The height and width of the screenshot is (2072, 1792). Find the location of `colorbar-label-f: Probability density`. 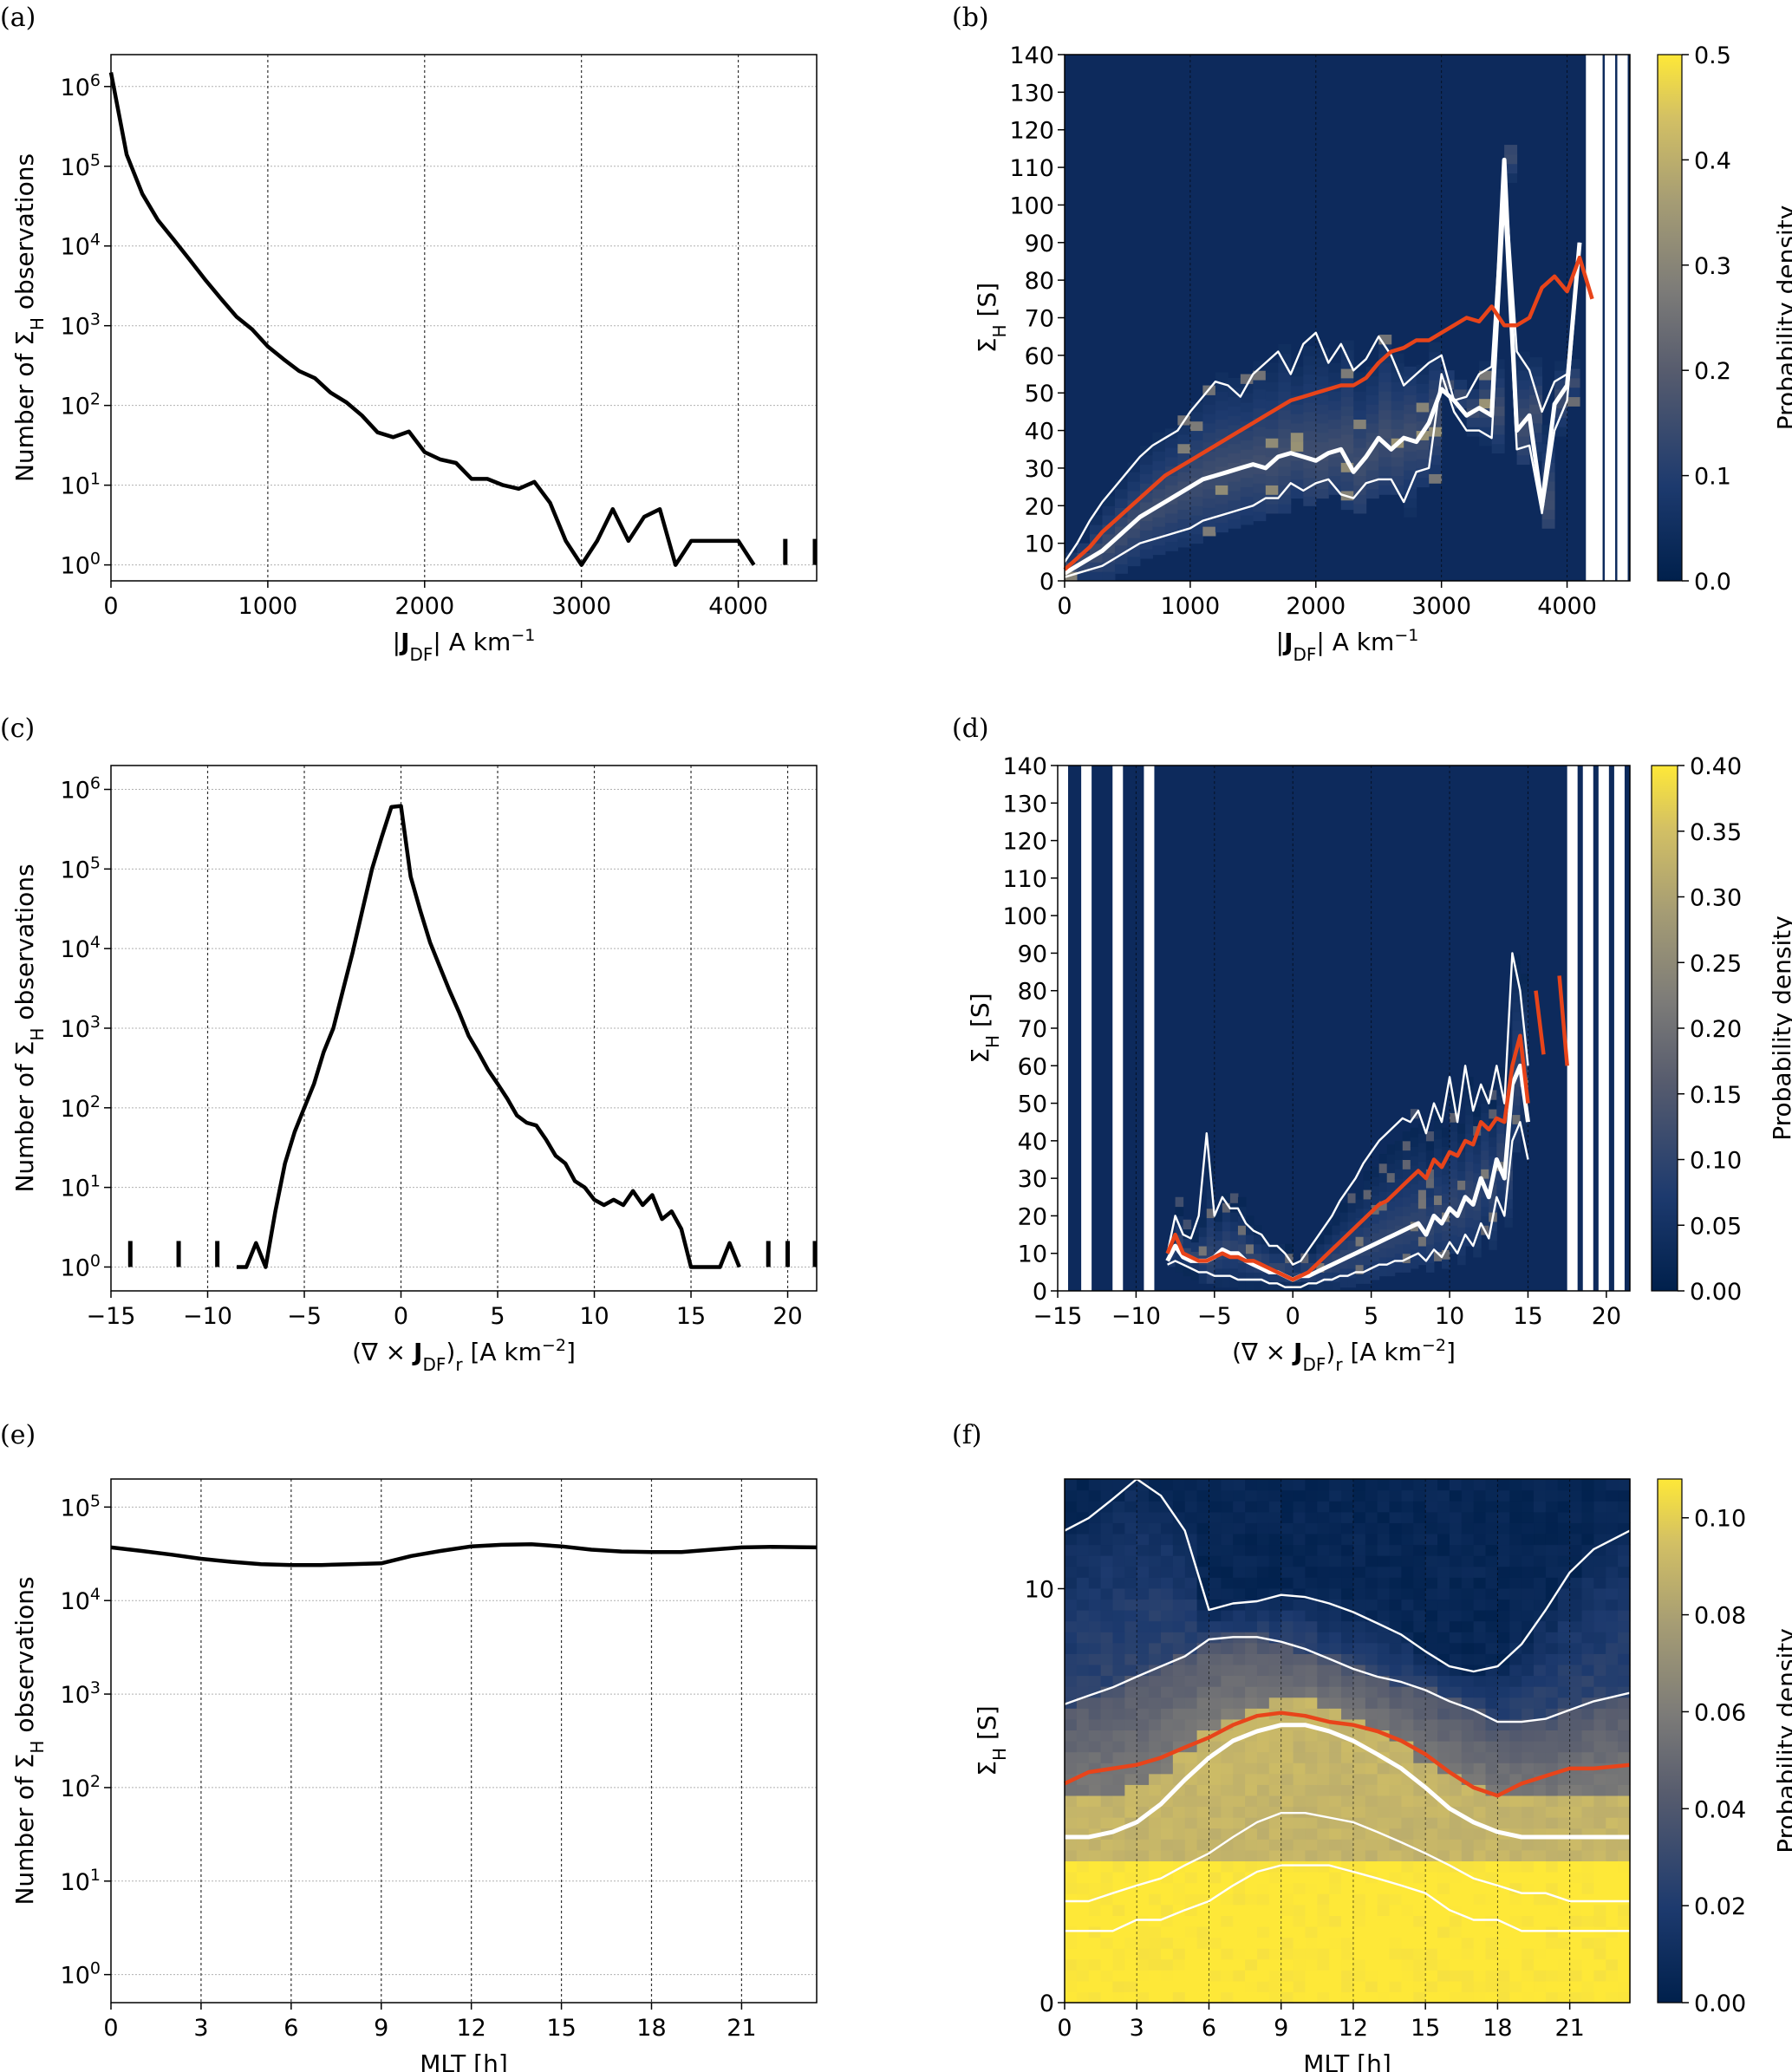

colorbar-label-f: Probability density is located at coordinates (1782, 1741).